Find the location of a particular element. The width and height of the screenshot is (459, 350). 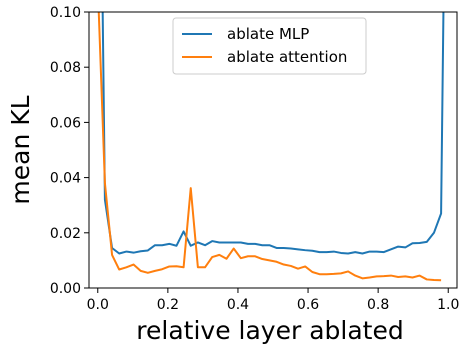

legend-label-mlp: ablate MLP is located at coordinates (268, 34).